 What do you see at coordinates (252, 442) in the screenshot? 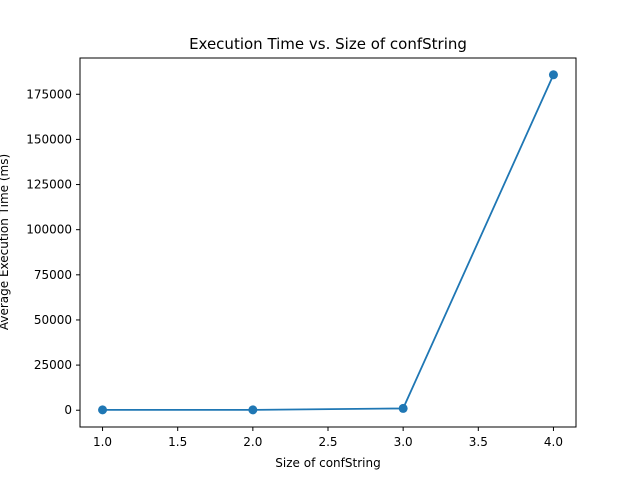
I see `x-tick-label: 2.0` at bounding box center [252, 442].